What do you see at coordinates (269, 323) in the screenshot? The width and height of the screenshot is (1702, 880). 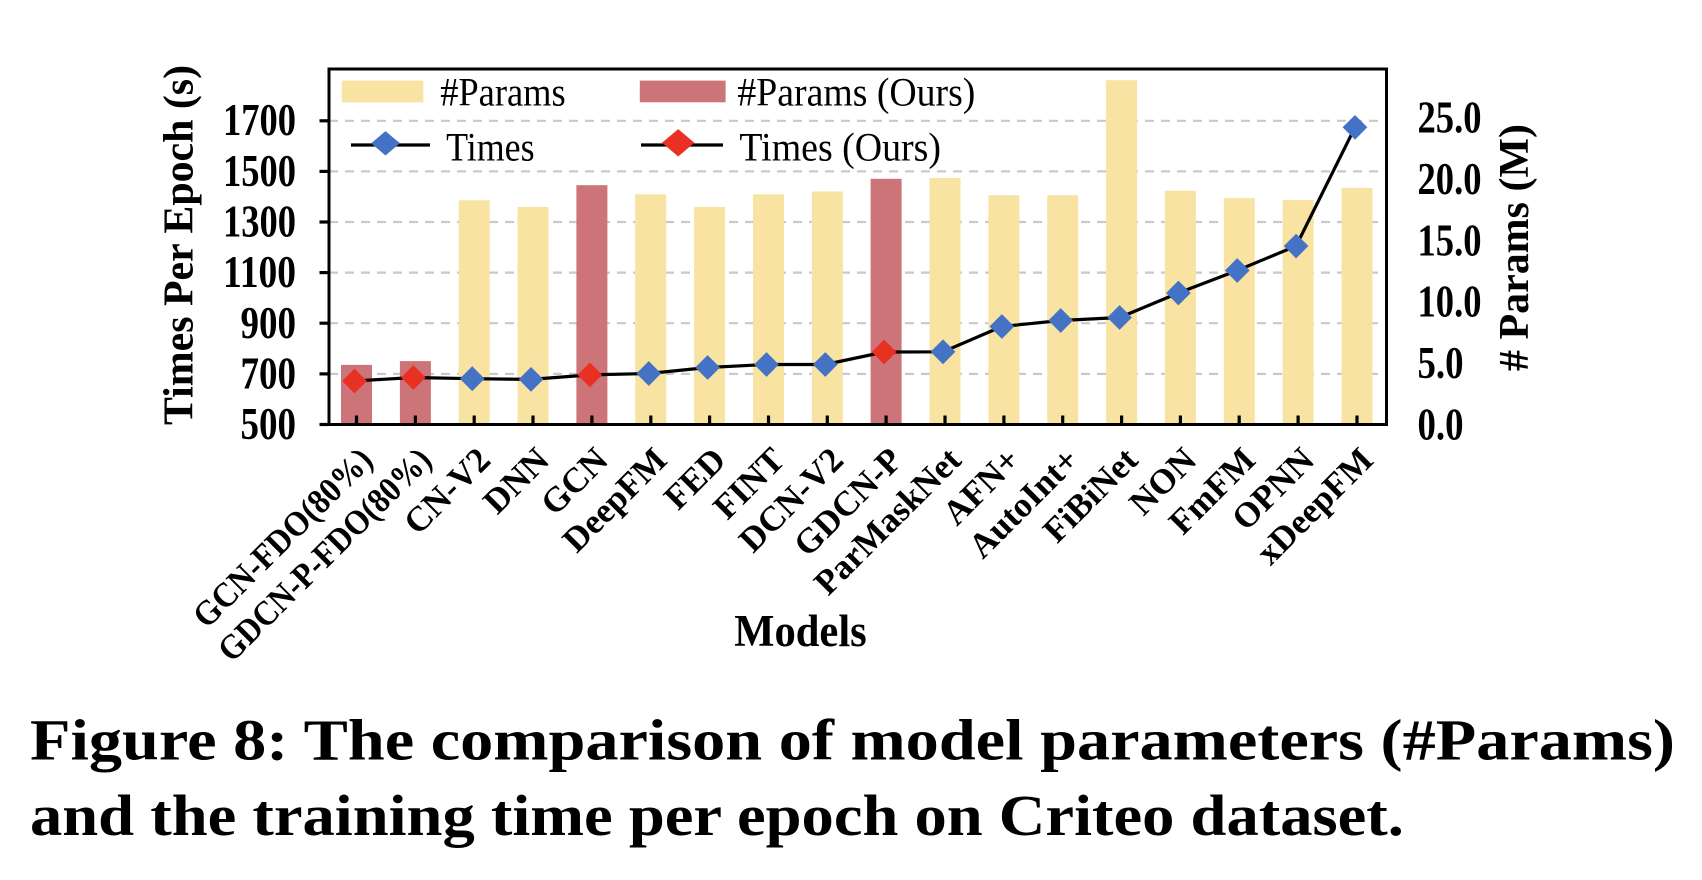 I see `svg-text: 900` at bounding box center [269, 323].